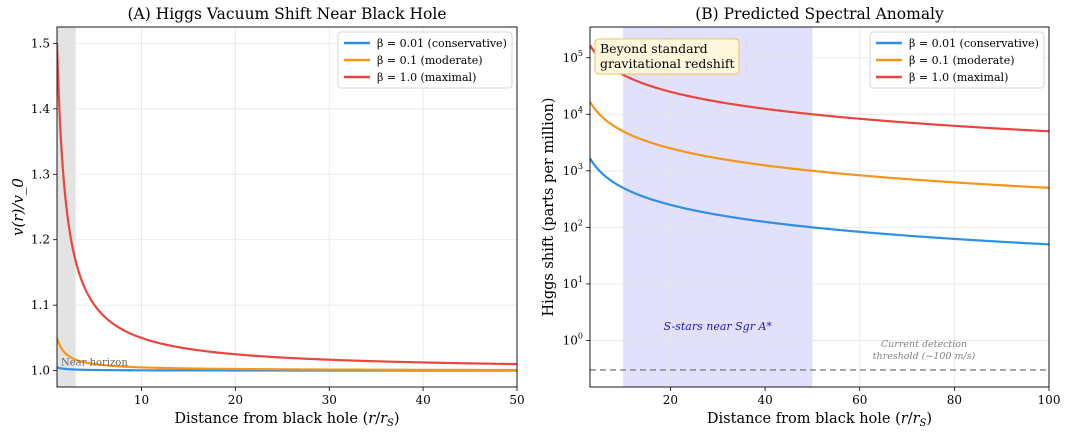 The height and width of the screenshot is (432, 1067). What do you see at coordinates (859, 400) in the screenshot?
I see `x-tick-label: 60` at bounding box center [859, 400].